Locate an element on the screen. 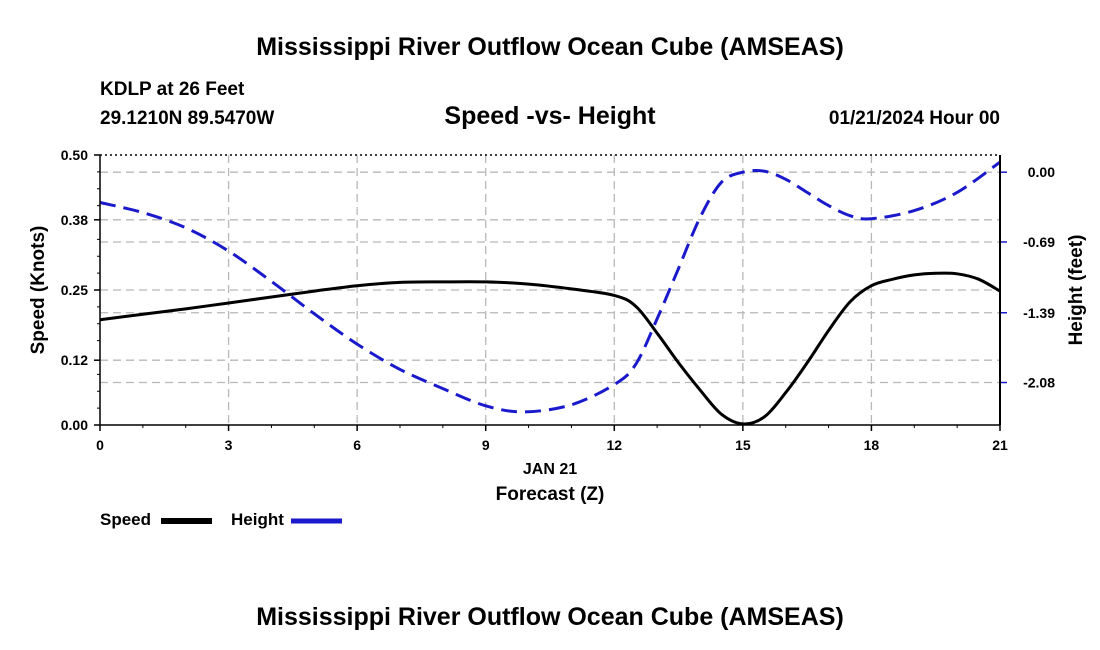 This screenshot has width=1100, height=650. y-tick-label: 0.50 is located at coordinates (74, 155).